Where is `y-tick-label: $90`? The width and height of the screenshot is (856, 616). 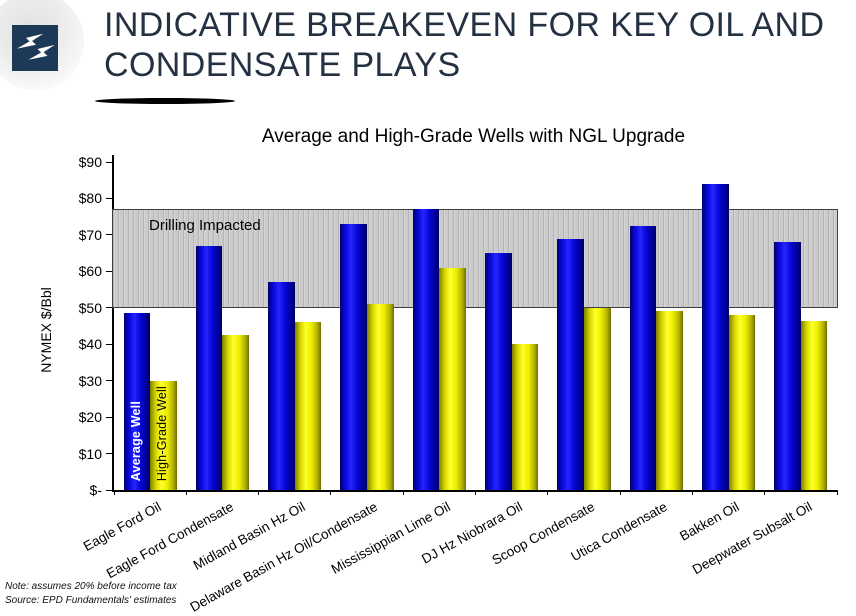
y-tick-label: $90 is located at coordinates (90, 162).